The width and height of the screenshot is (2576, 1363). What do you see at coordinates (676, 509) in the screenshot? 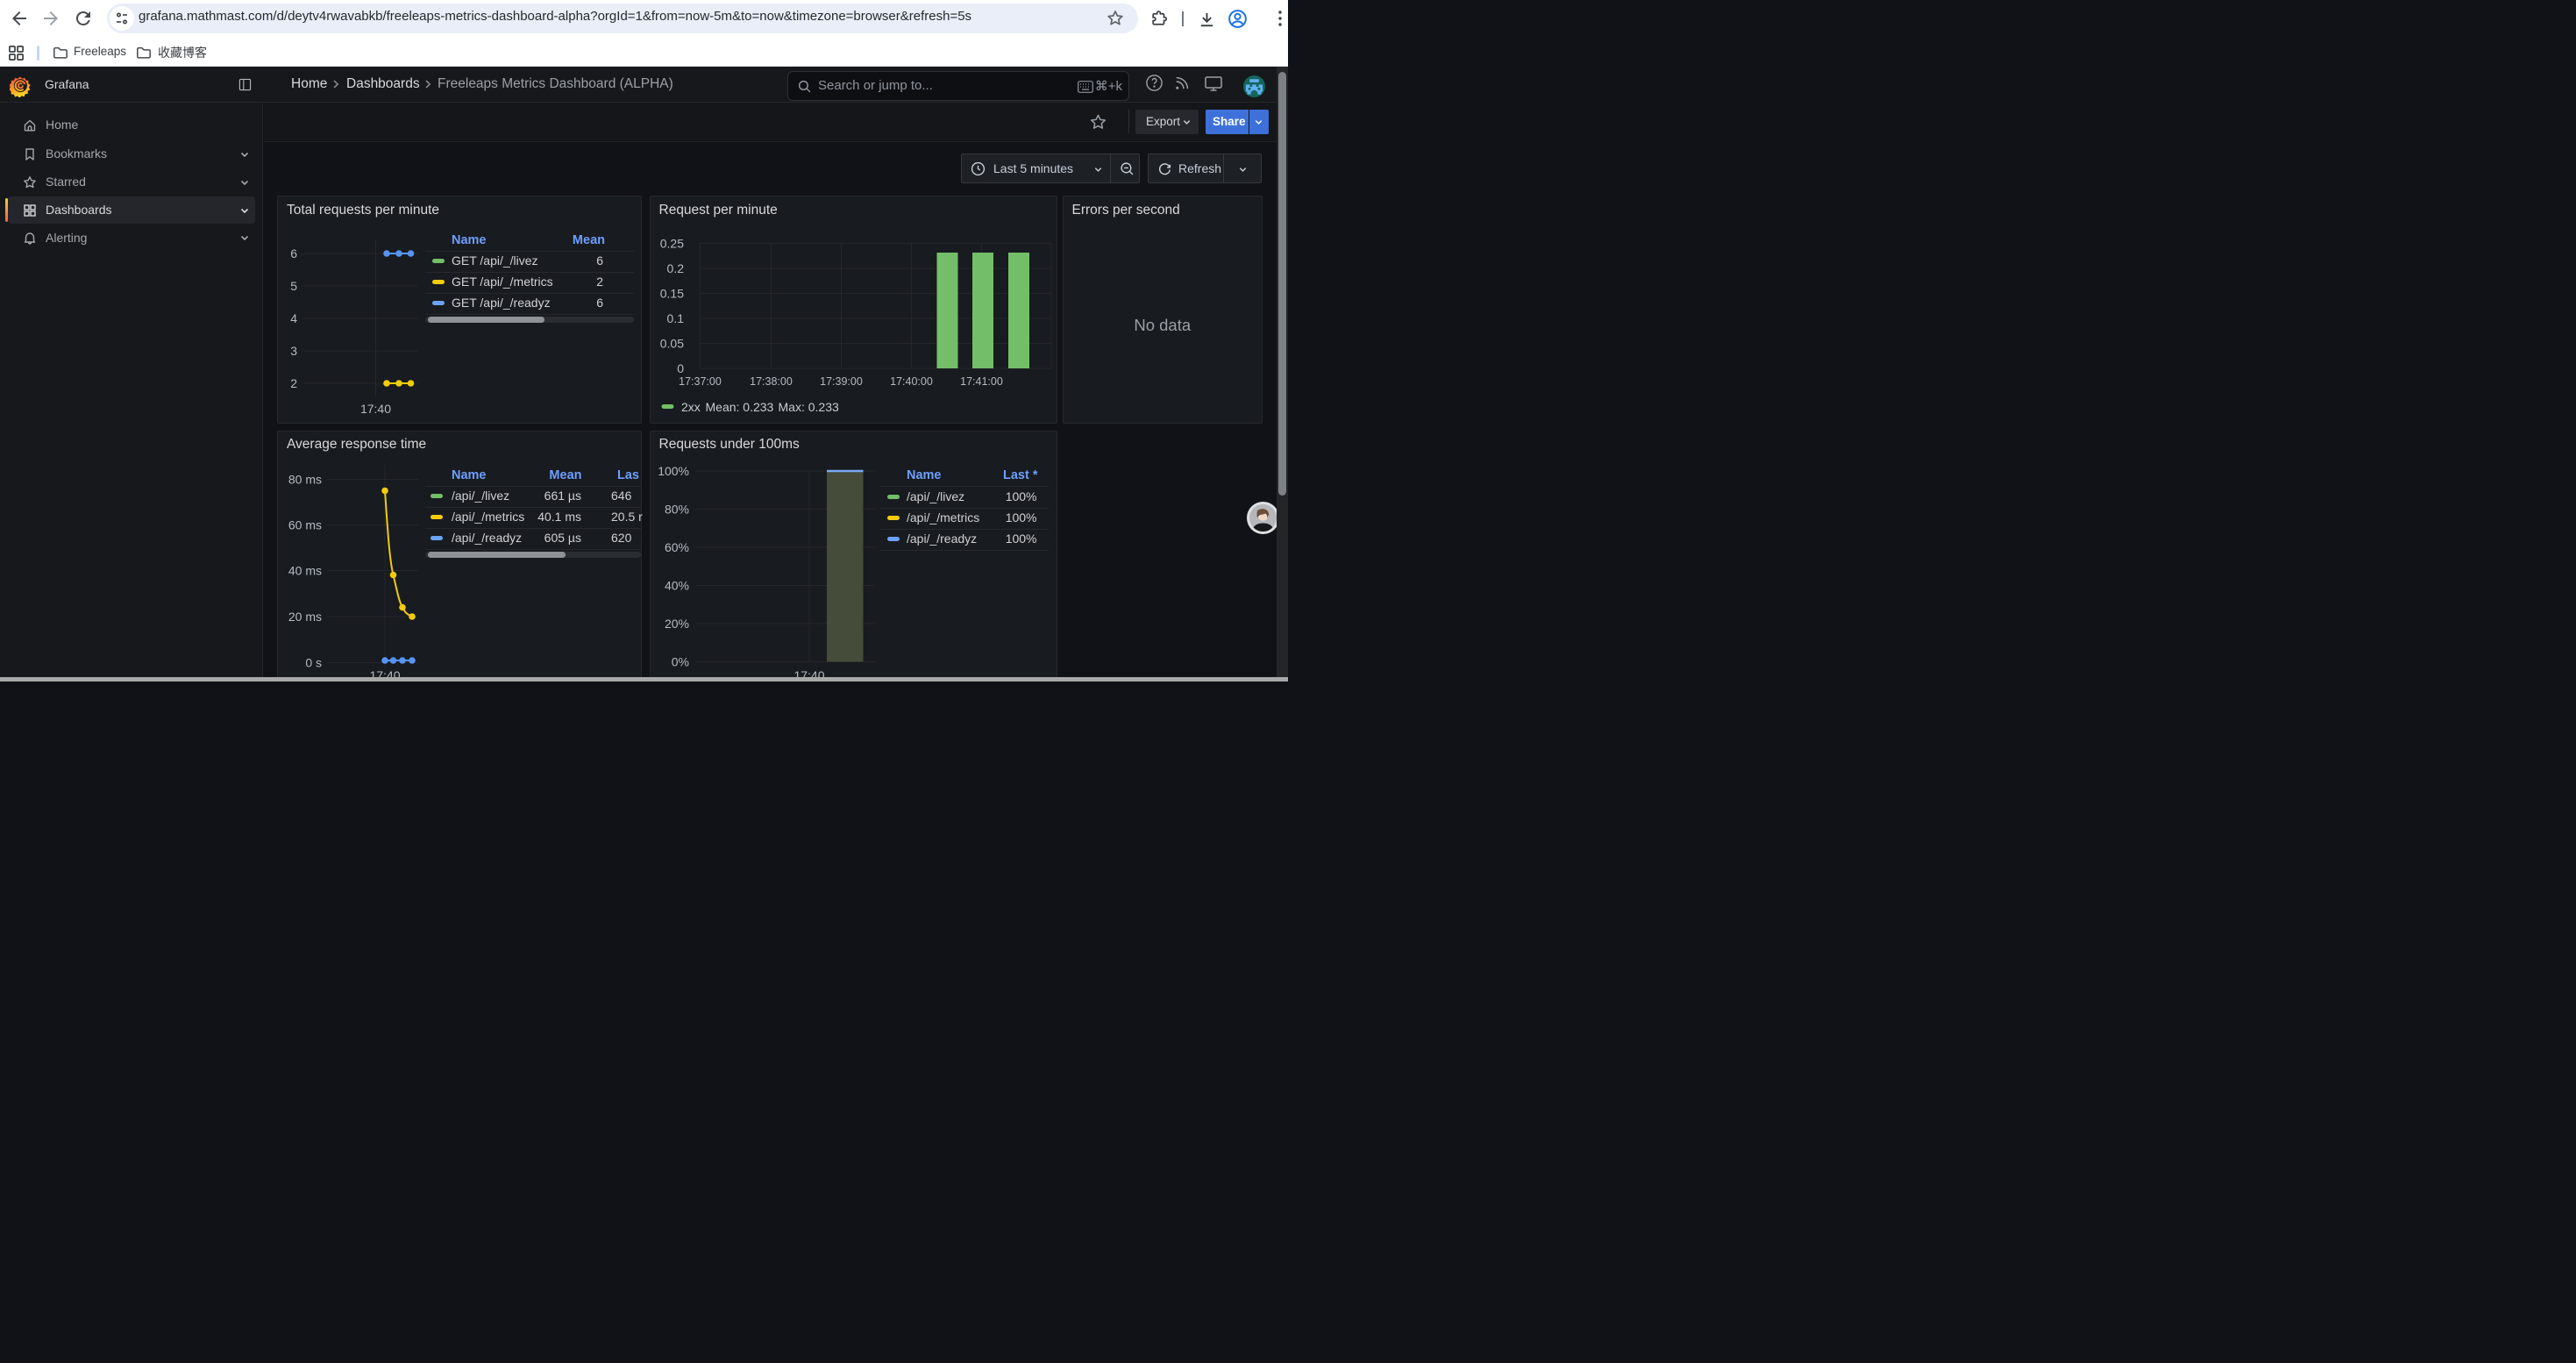
I see `svg-text: 80%` at bounding box center [676, 509].